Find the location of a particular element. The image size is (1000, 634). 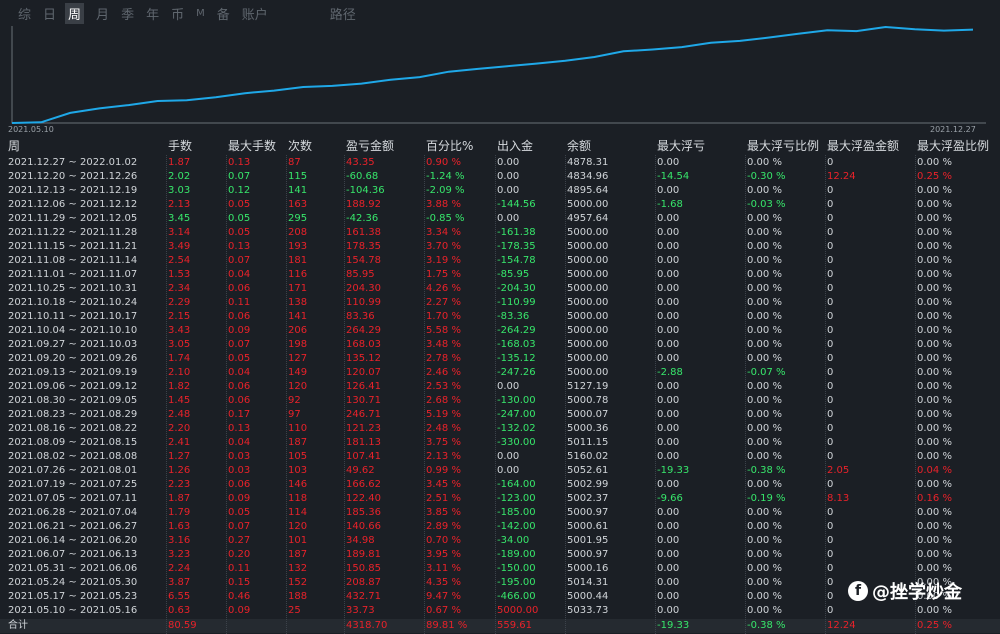

column-header: 最大浮亏 is located at coordinates (681, 146).